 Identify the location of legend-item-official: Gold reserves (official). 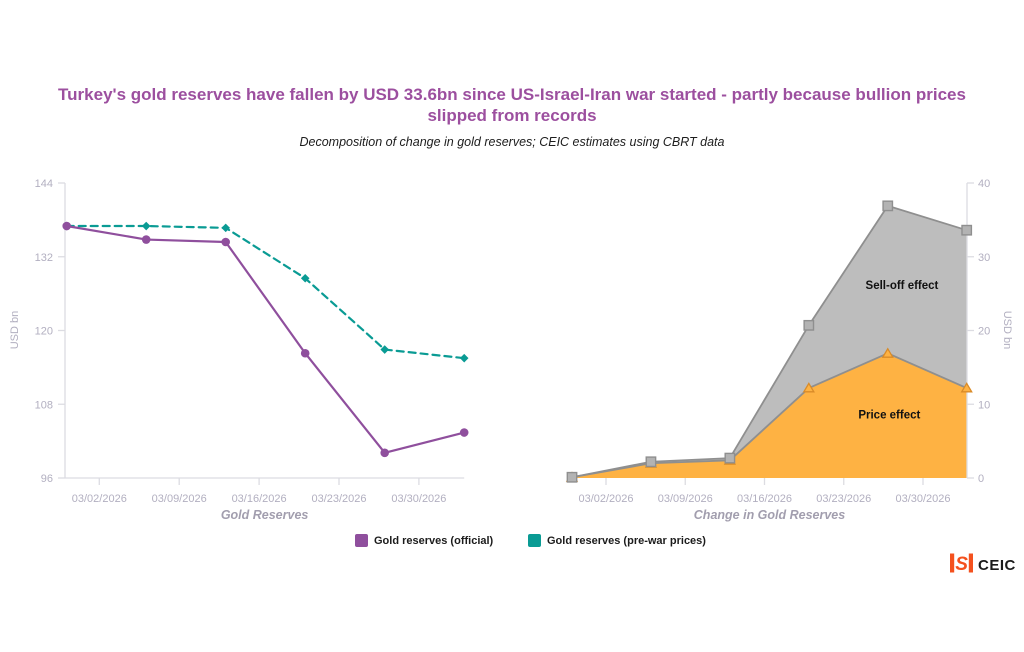
(424, 540).